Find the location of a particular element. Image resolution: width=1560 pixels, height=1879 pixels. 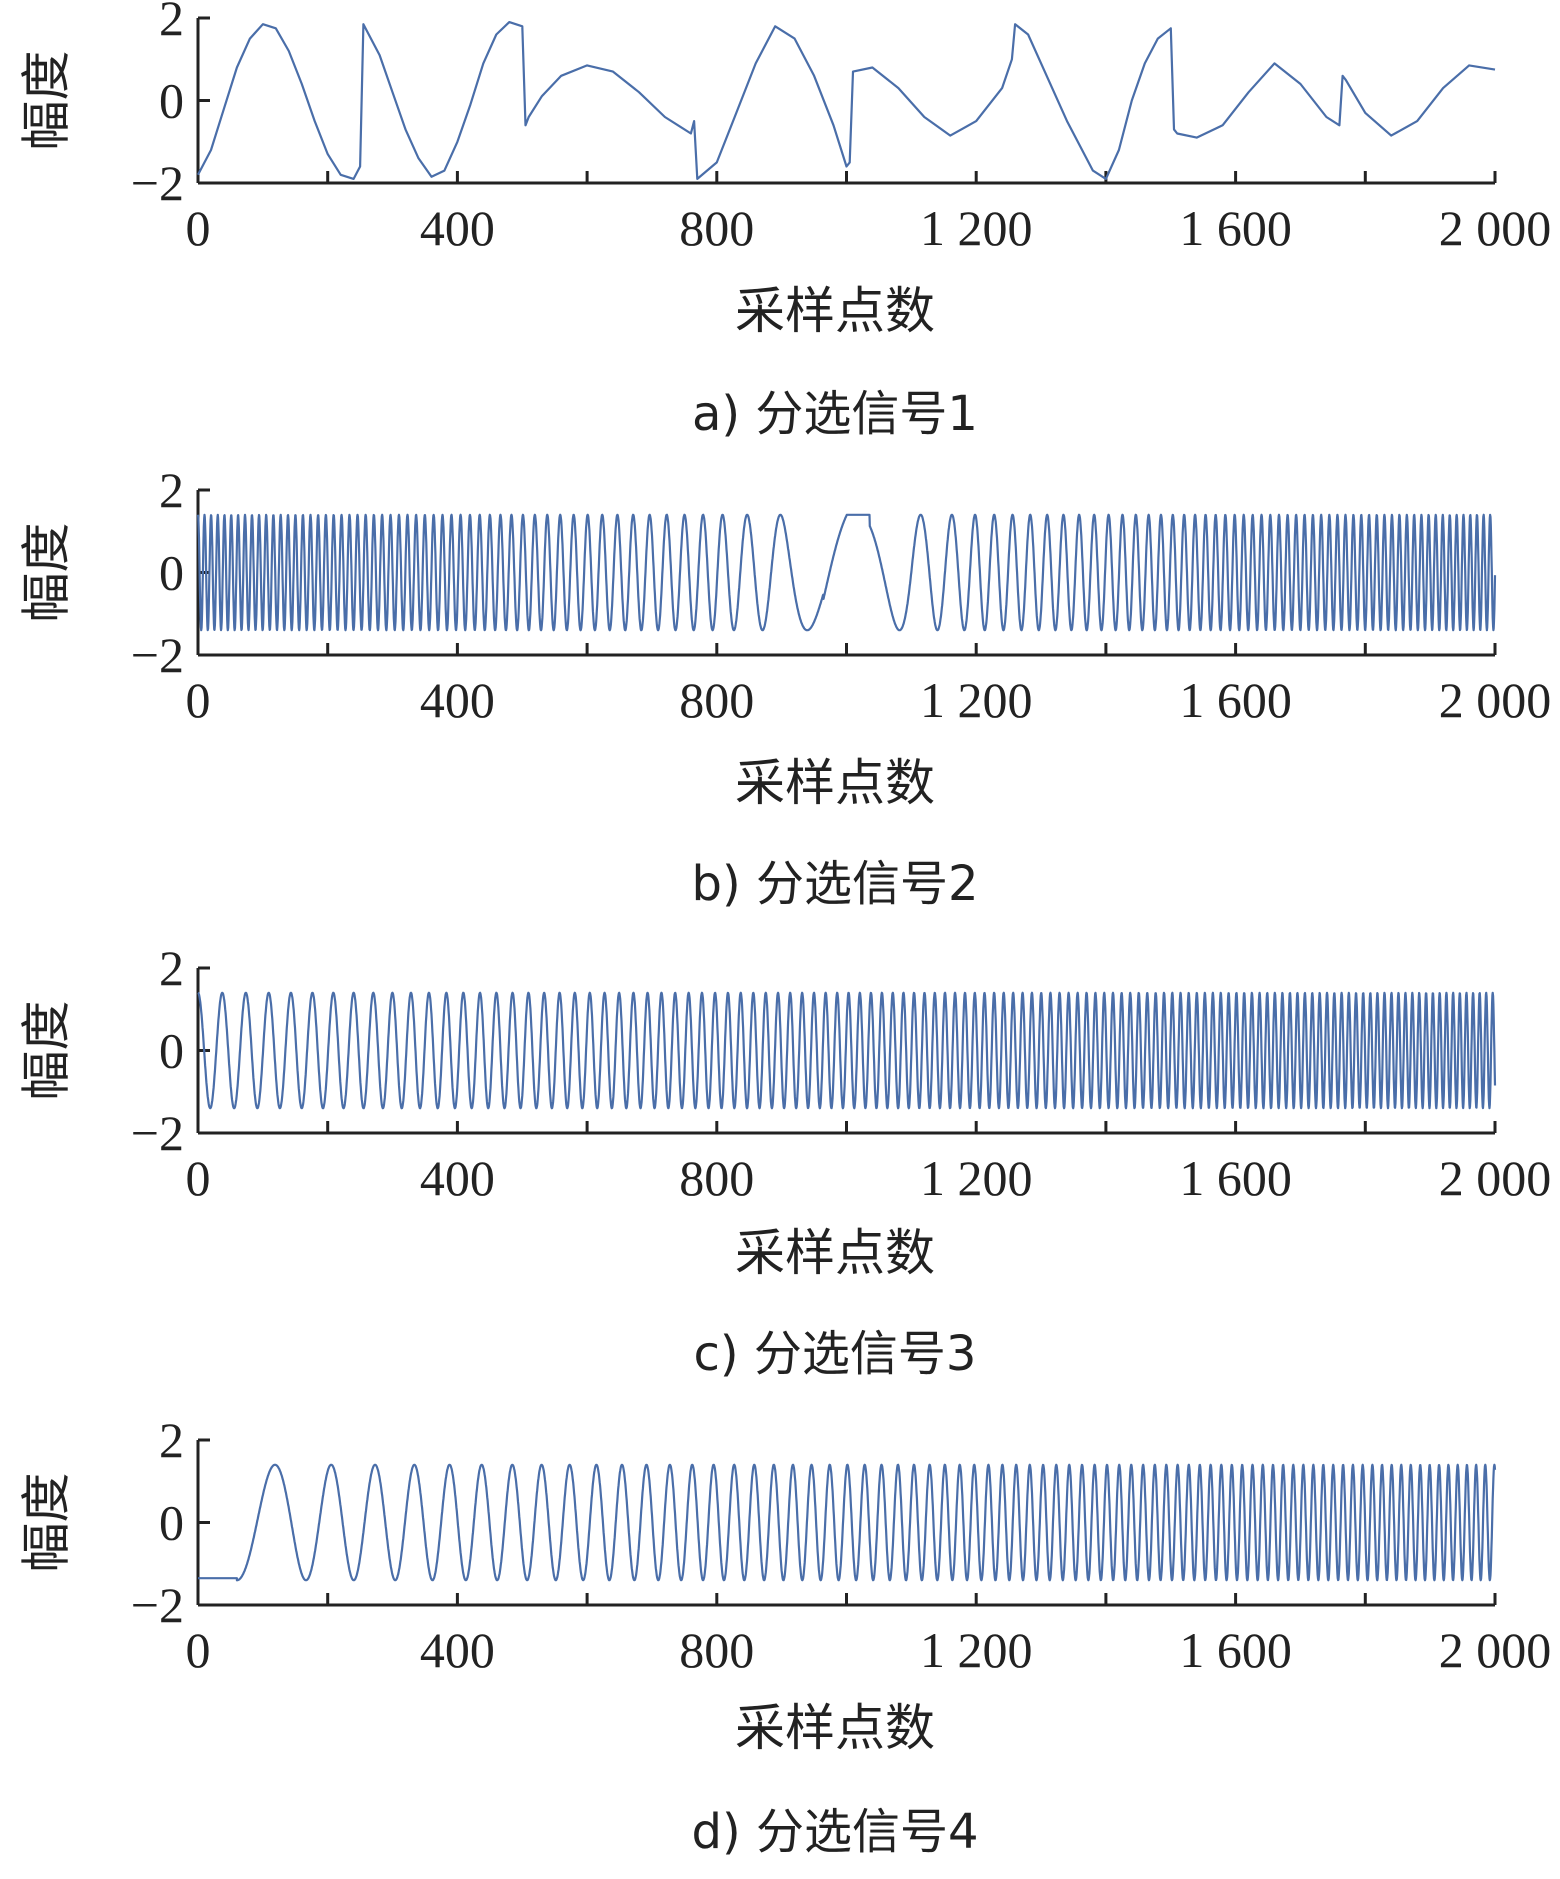

panel-caption: d) 分选信号4 is located at coordinates (835, 1832).